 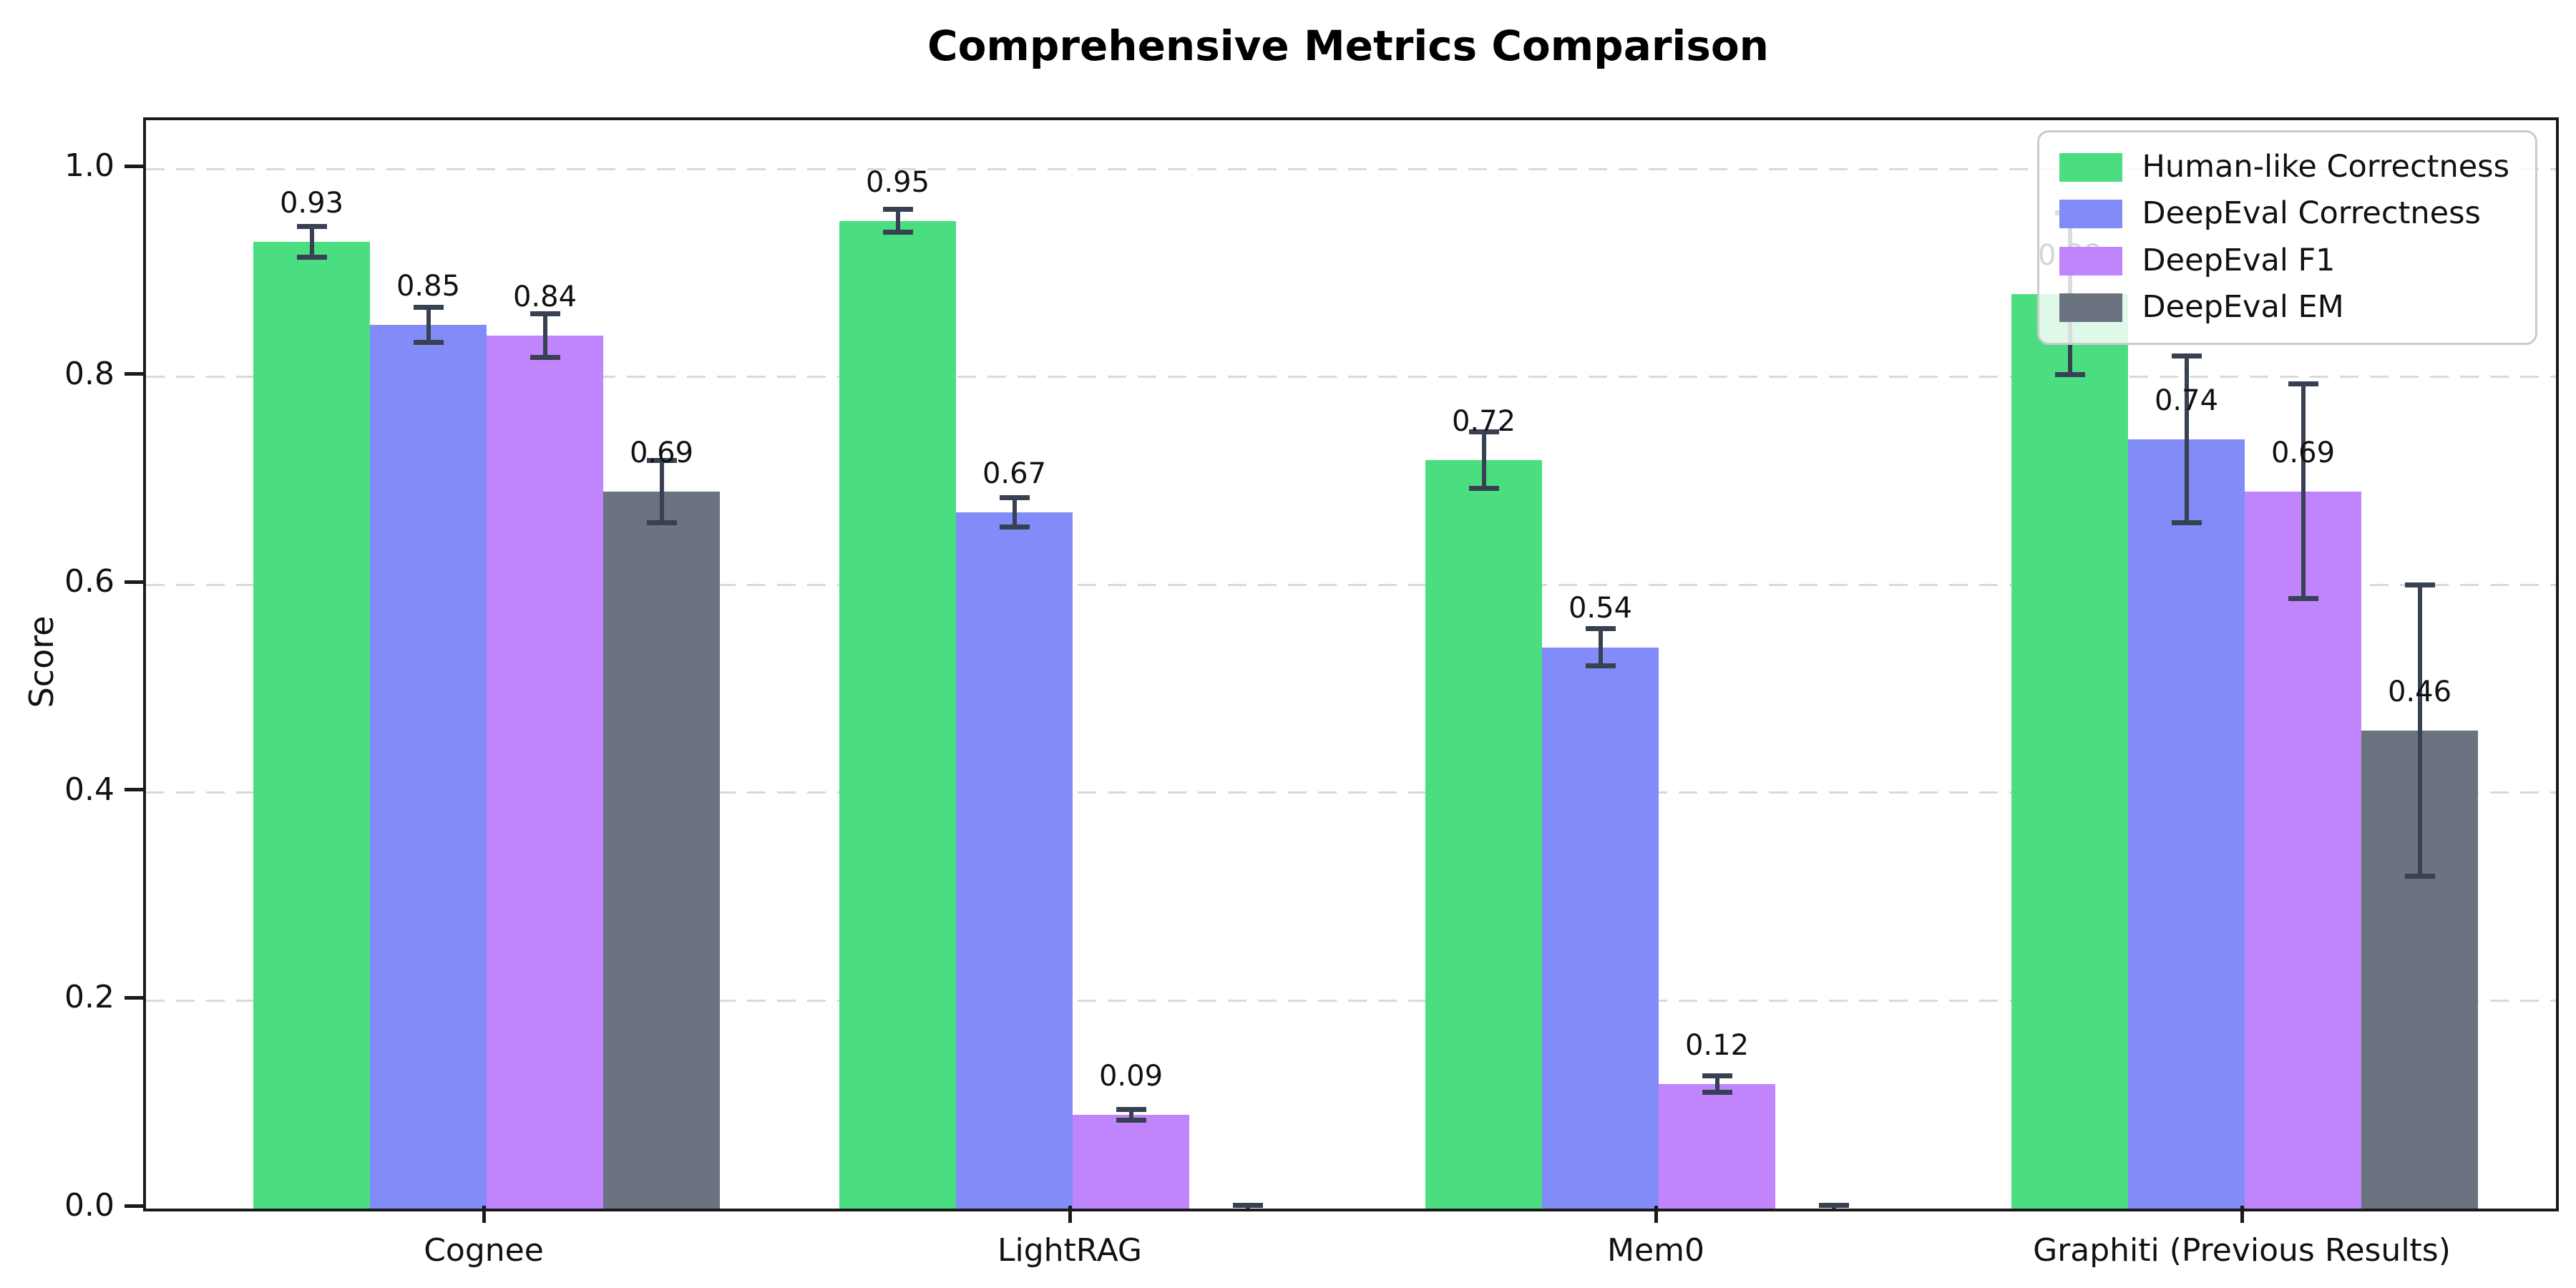 What do you see at coordinates (89, 997) in the screenshot?
I see `y-tick-label: 0.2` at bounding box center [89, 997].